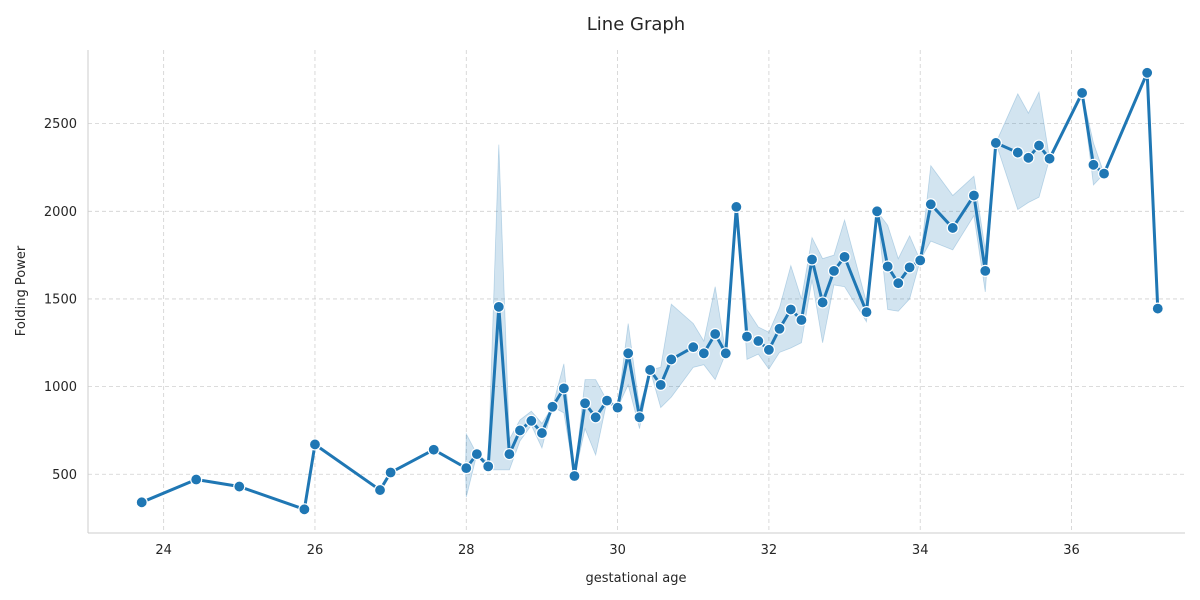 This screenshot has width=1200, height=600. What do you see at coordinates (21, 290) in the screenshot?
I see `y-axis-label: Folding Power` at bounding box center [21, 290].